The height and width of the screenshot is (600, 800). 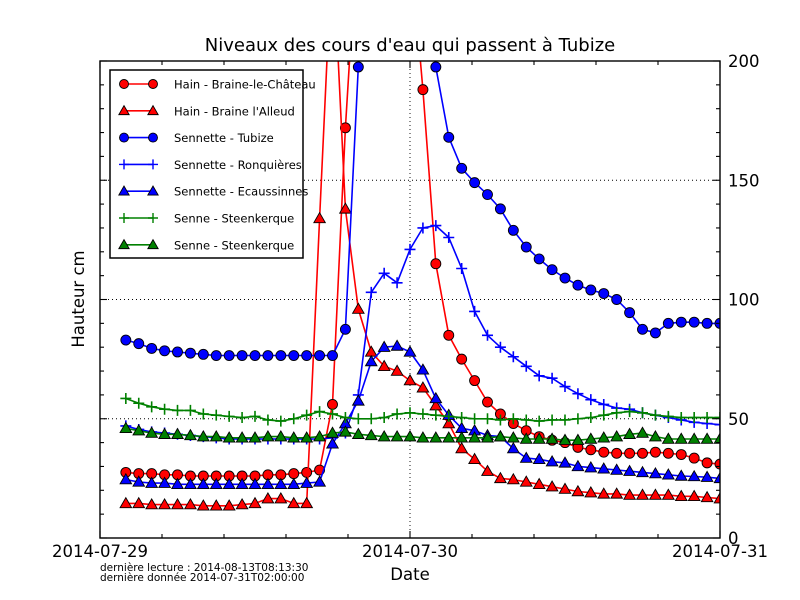 What do you see at coordinates (204, 568) in the screenshot?
I see `annotation-last-reading: dernière lecture : 2014-08-13T08:13:30` at bounding box center [204, 568].